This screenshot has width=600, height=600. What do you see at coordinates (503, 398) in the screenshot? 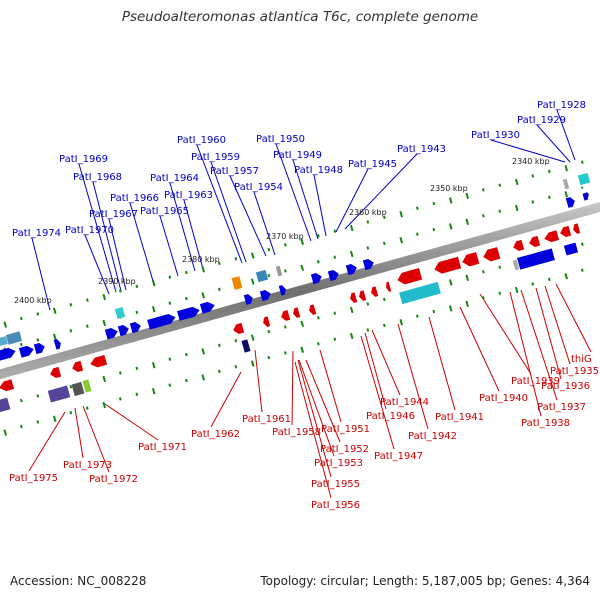
I see `gene-label: PatI_1940` at bounding box center [503, 398].